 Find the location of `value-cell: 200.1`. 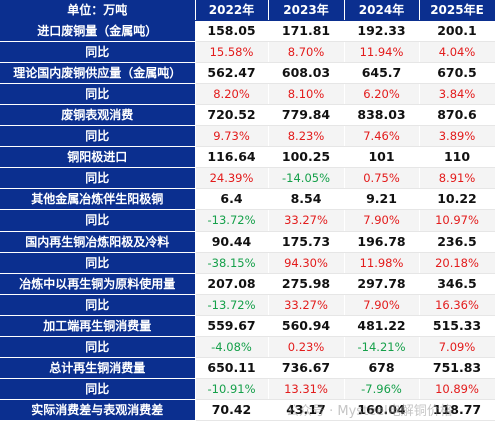

value-cell: 200.1 is located at coordinates (457, 31).